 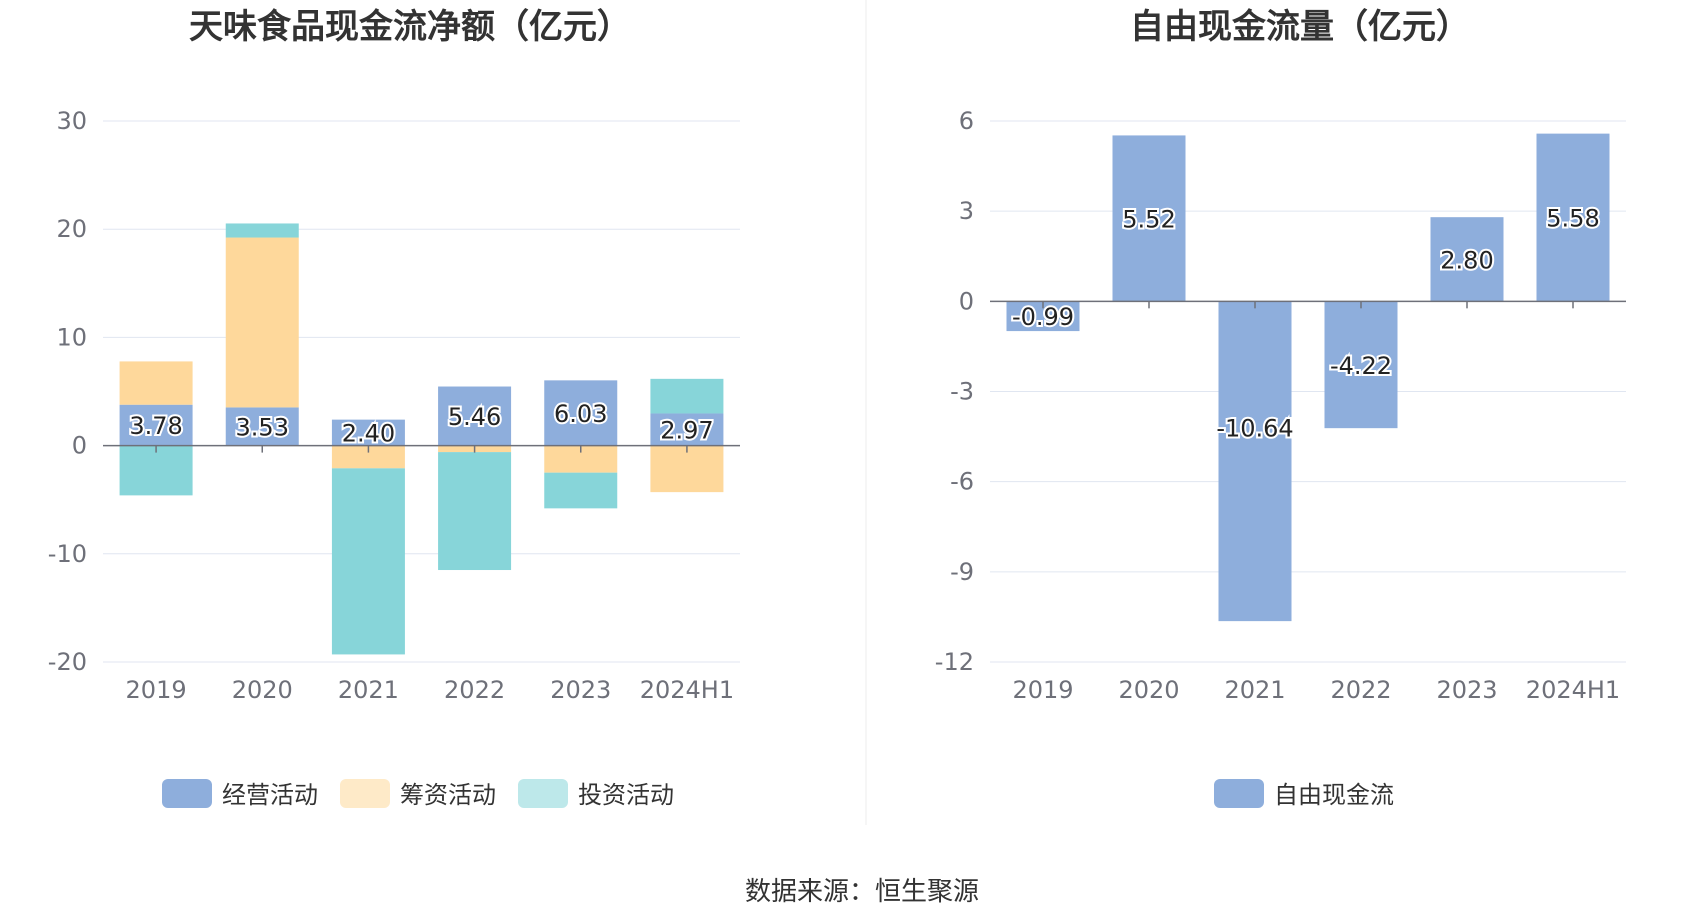 What do you see at coordinates (966, 211) in the screenshot?
I see `y-tick-label: 3` at bounding box center [966, 211].